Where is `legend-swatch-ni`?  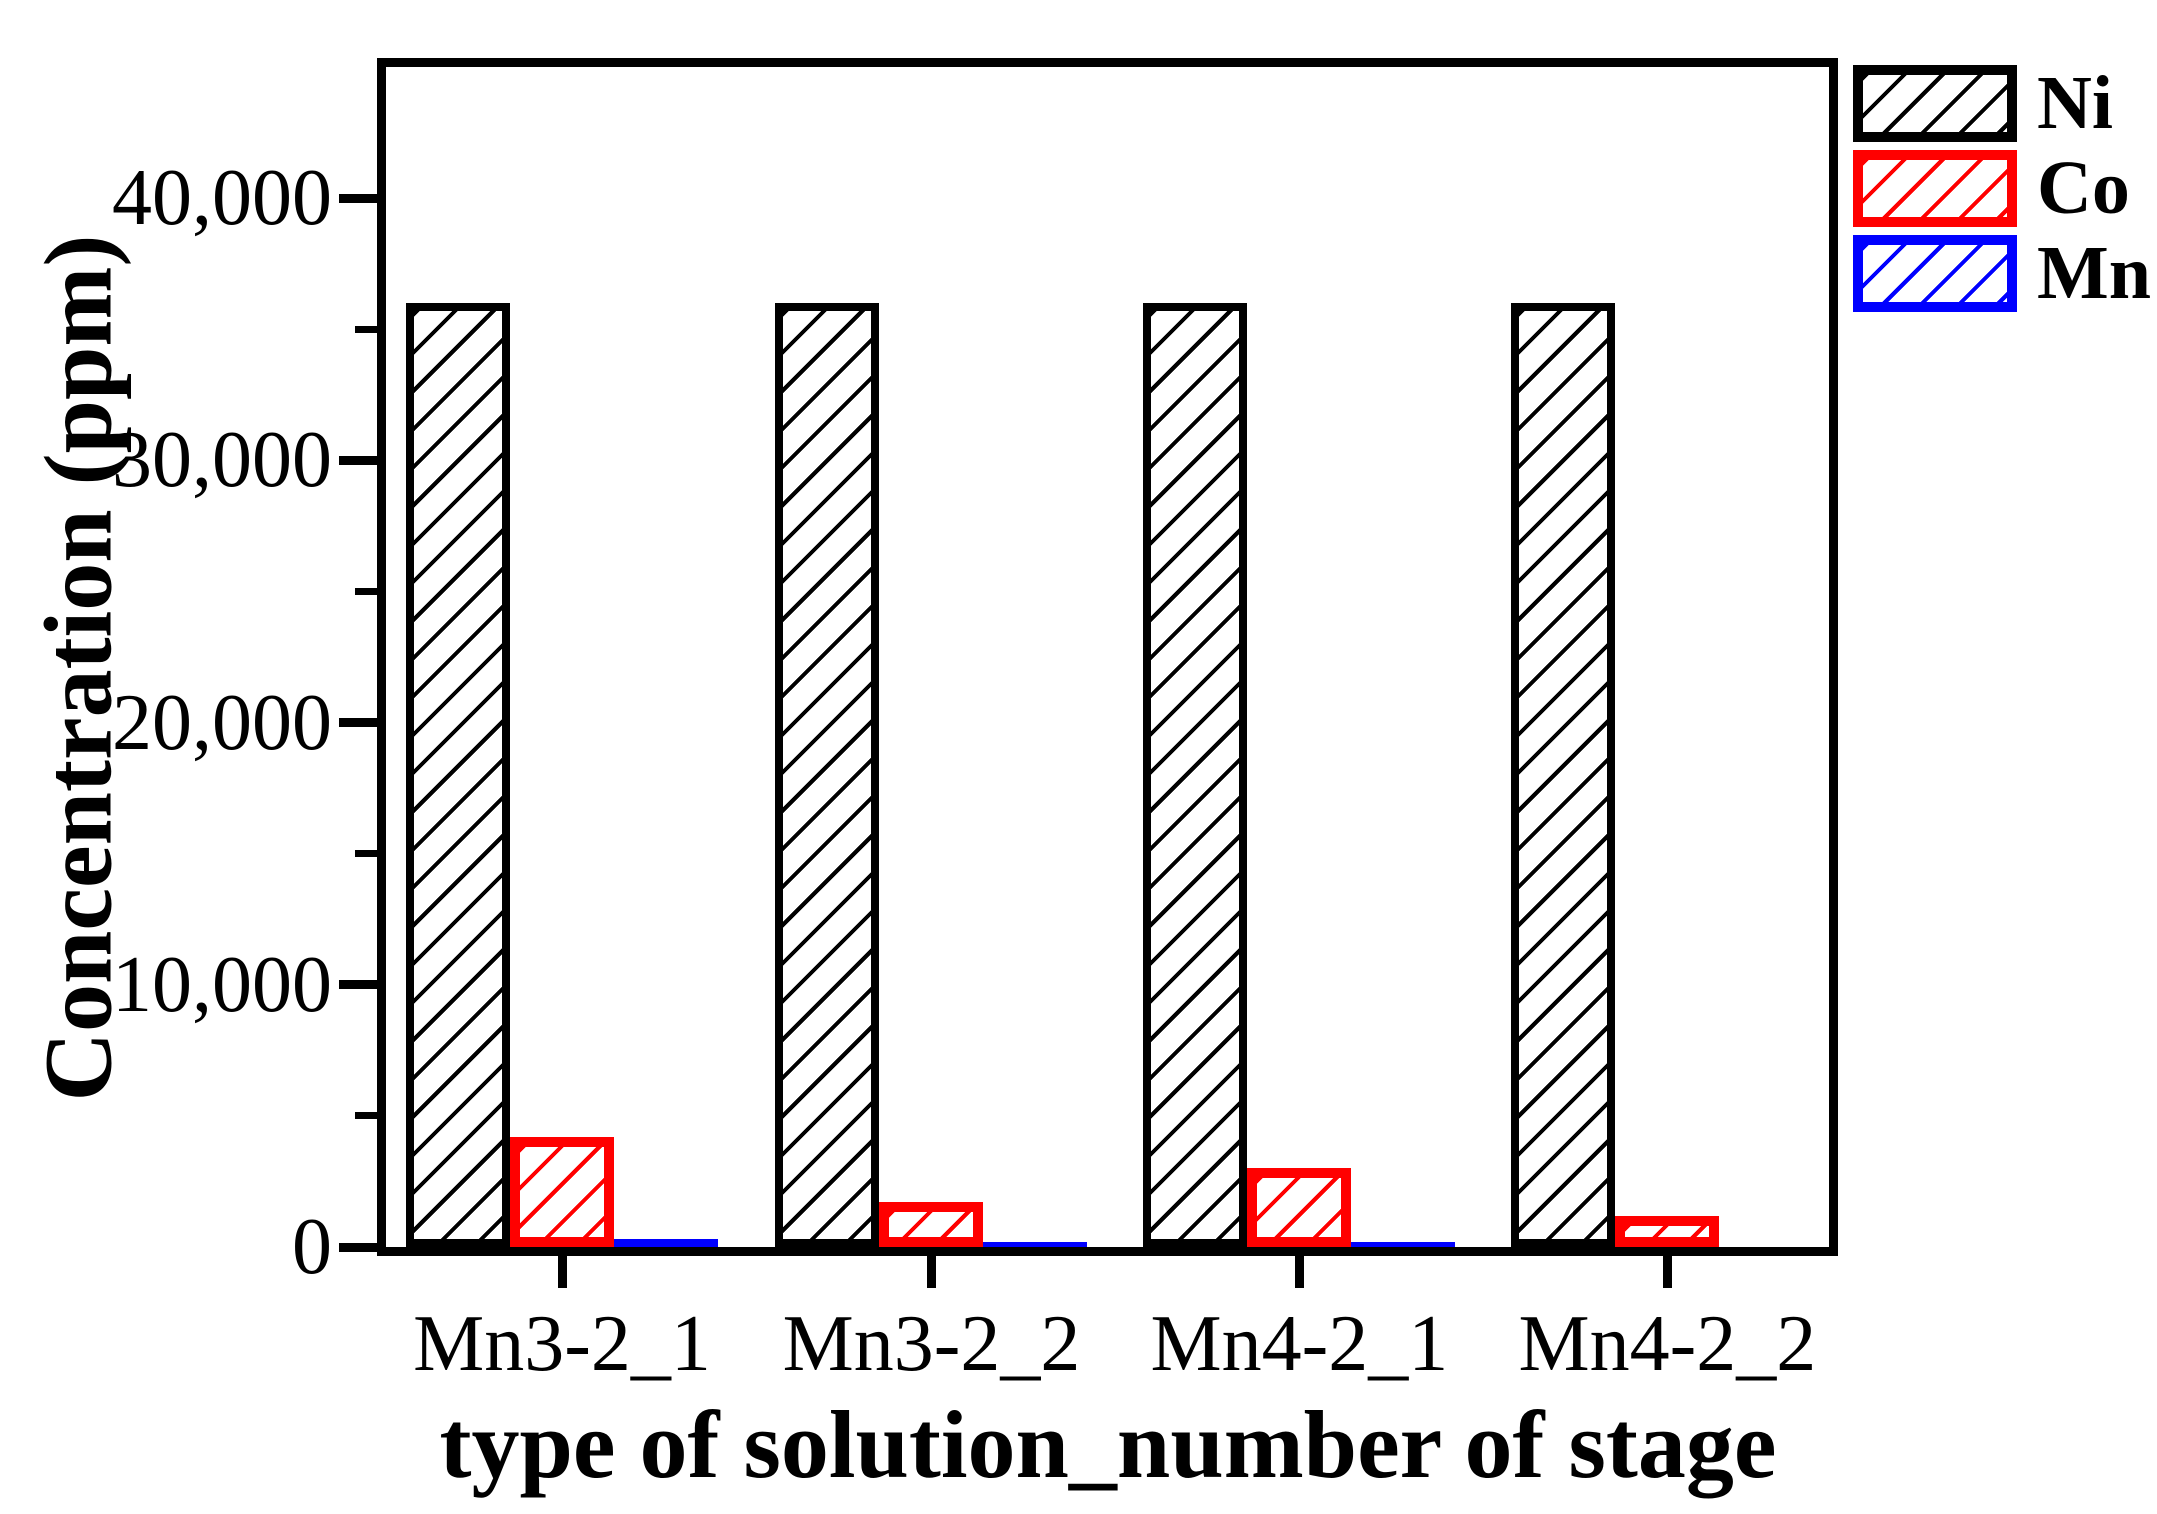
legend-swatch-ni is located at coordinates (1935, 103).